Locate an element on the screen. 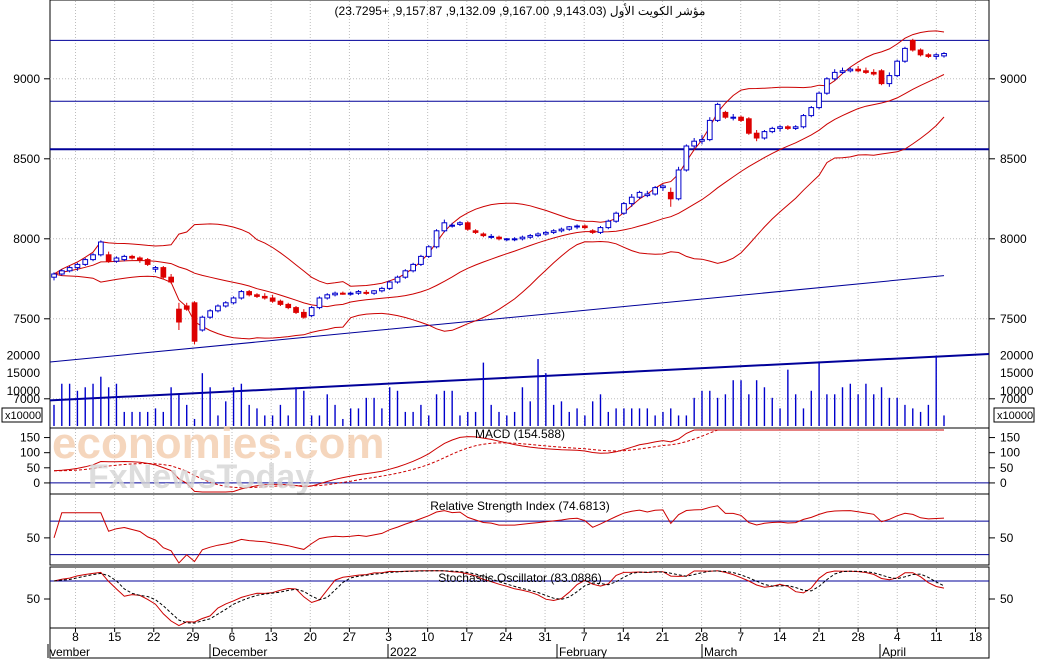  volume-tick-label-left: 20000 is located at coordinates (24, 356).